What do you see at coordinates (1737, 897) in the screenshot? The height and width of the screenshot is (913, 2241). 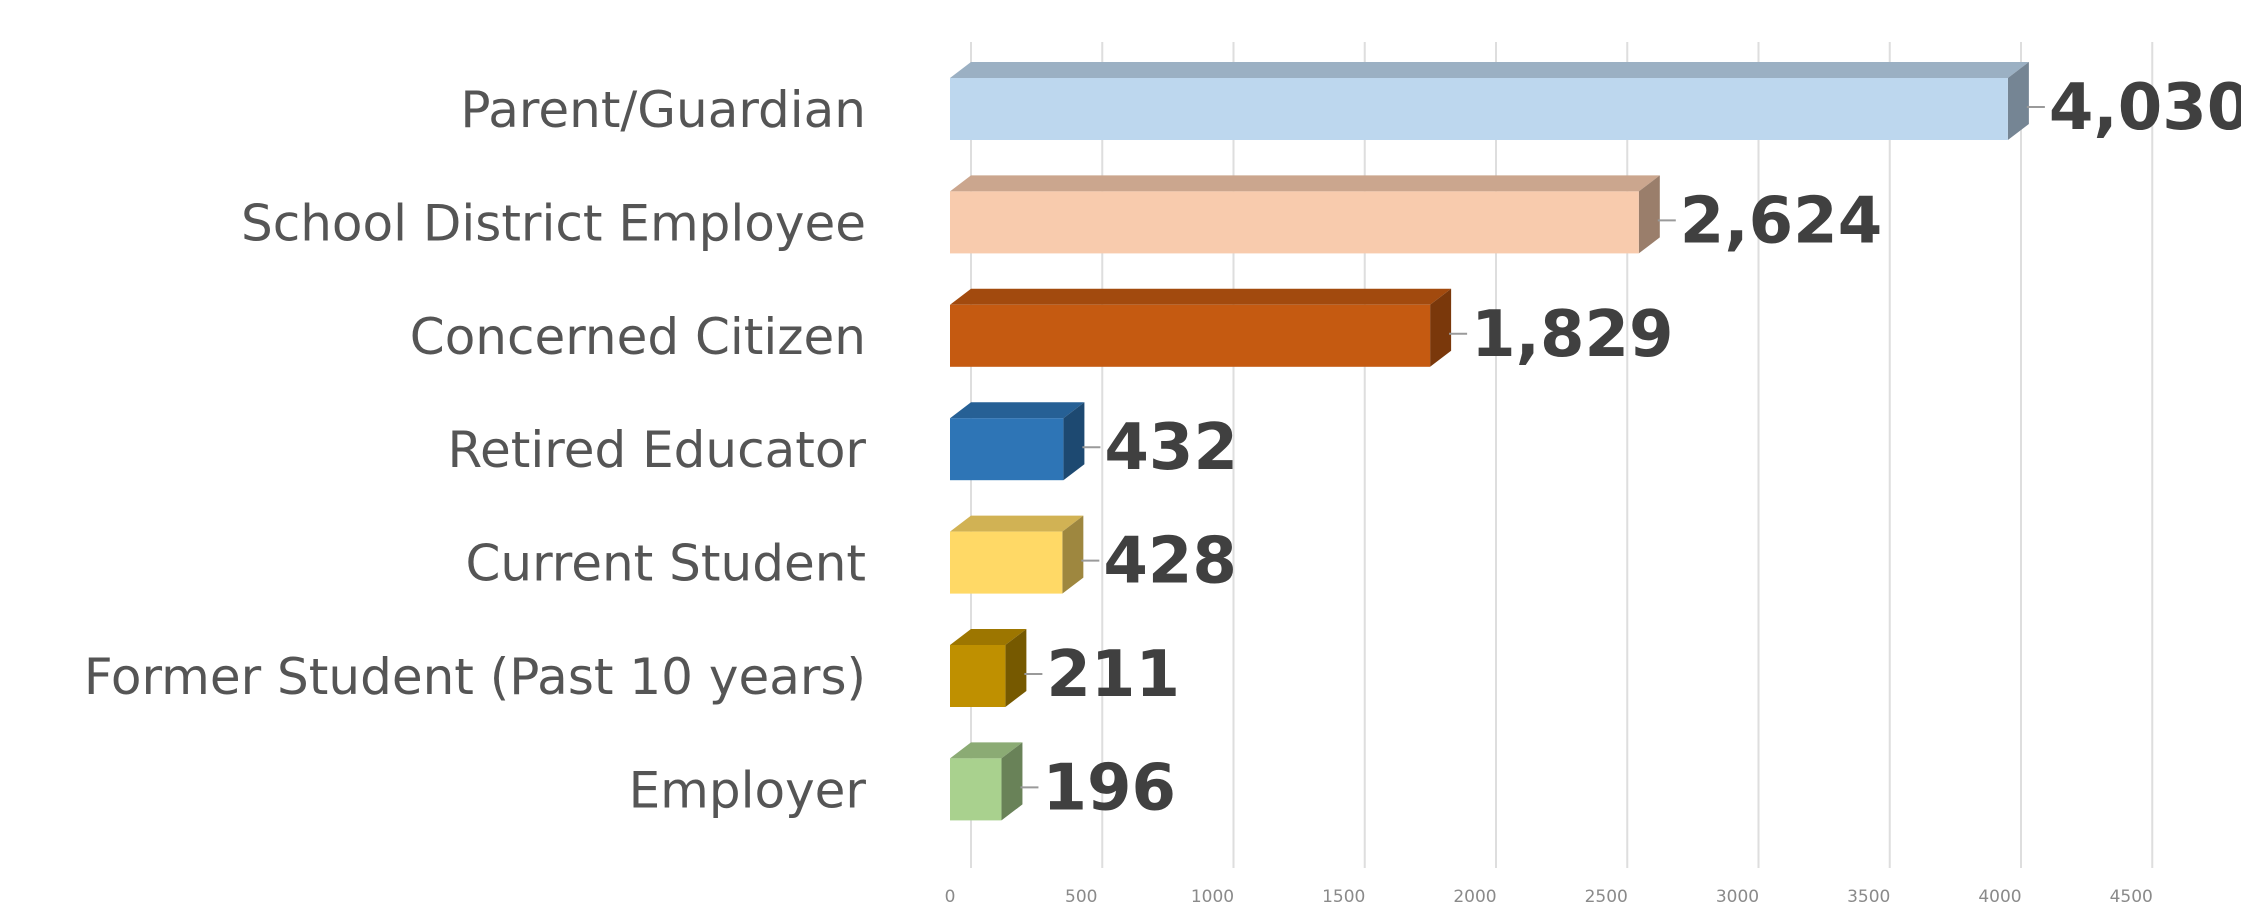 I see `x-tick-label: 3000` at bounding box center [1737, 897].